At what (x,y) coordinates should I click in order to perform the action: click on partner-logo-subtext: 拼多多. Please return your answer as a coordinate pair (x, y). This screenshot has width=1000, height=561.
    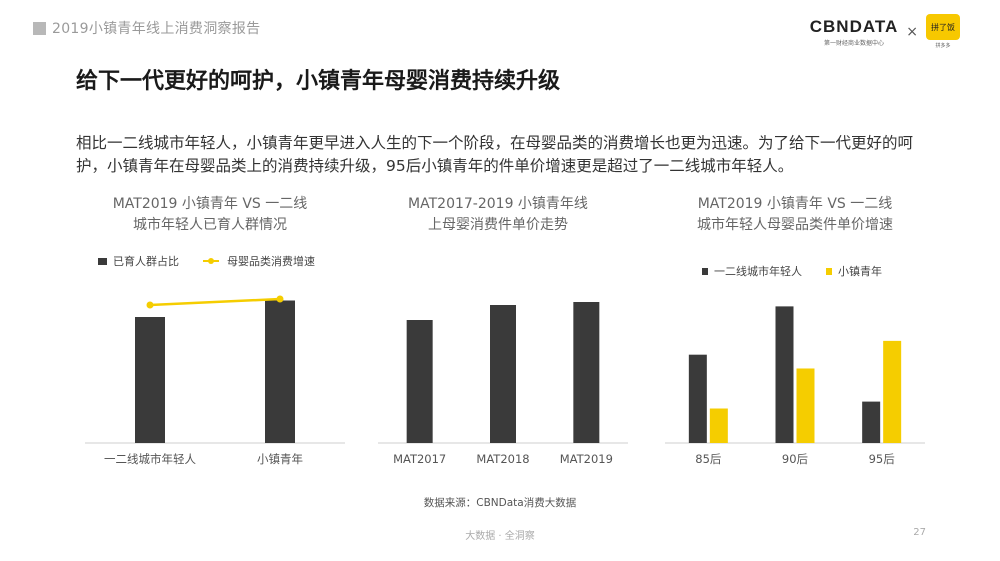
    Looking at the image, I should click on (943, 46).